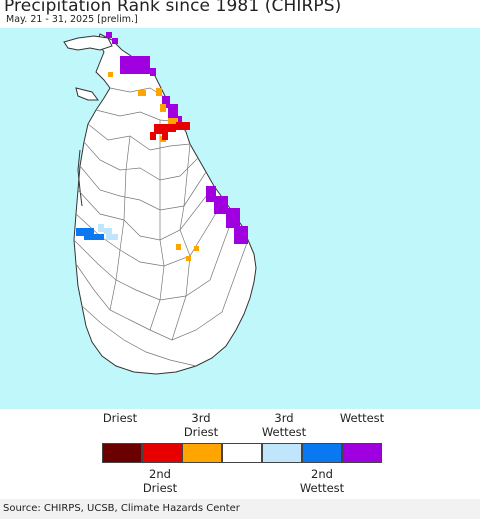 The width and height of the screenshot is (480, 519). I want to click on rank-cells-wettest, so click(177, 138).